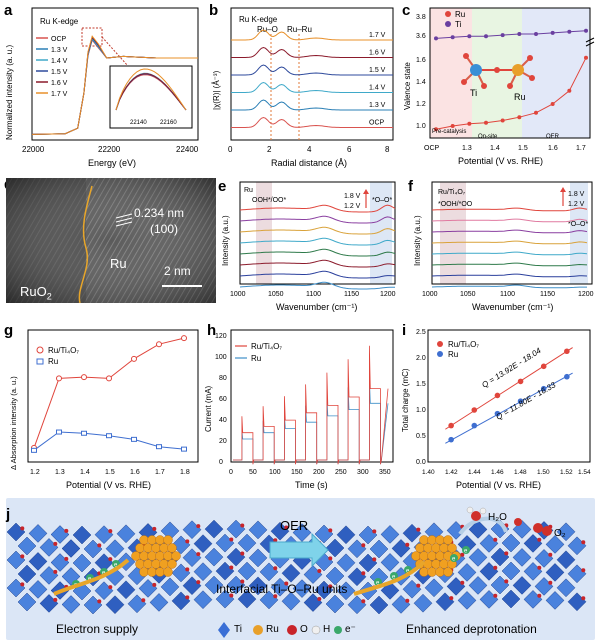 This screenshot has width=599, height=643. Describe the element at coordinates (230, 149) in the screenshot. I see `b-xtick-1: 0` at that location.